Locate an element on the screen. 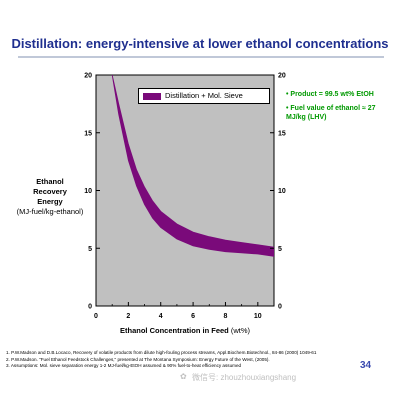 The height and width of the screenshot is (400, 400). x-tick-label: 10 is located at coordinates (258, 316).